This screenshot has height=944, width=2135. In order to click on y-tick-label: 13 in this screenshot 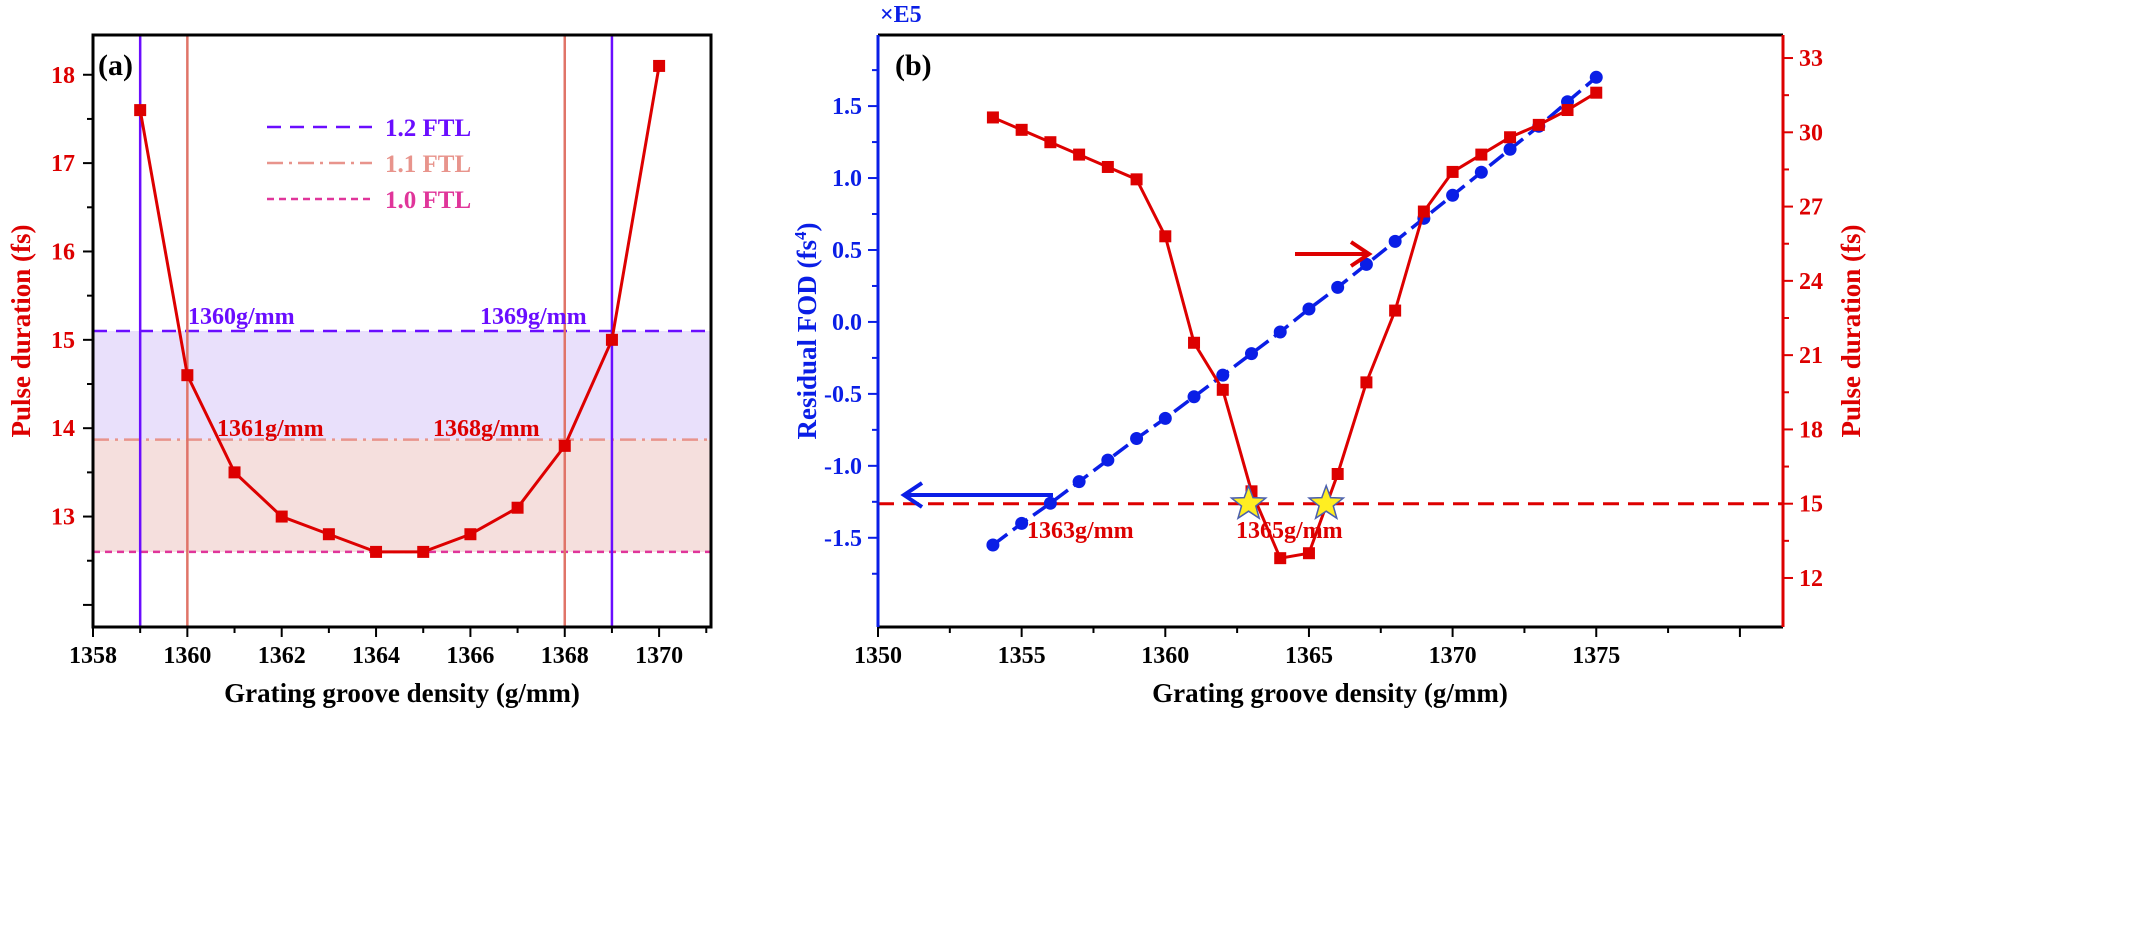, I will do `click(63, 518)`.